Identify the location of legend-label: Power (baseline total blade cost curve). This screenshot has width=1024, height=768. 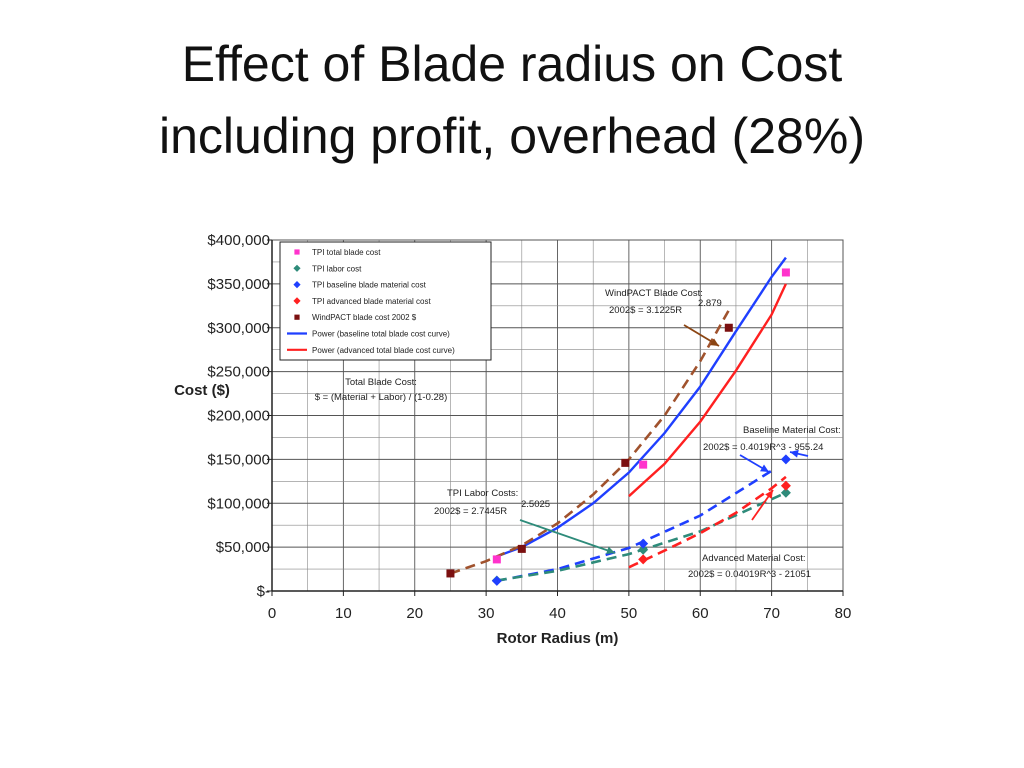
(381, 334).